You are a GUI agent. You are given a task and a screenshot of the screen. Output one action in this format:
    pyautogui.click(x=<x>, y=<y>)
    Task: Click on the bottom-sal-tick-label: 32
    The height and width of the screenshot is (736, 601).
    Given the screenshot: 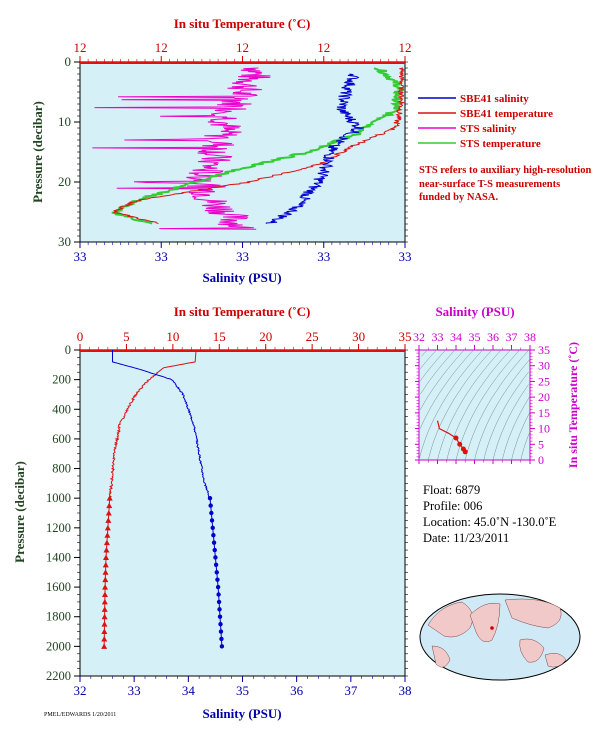 What is the action you would take?
    pyautogui.click(x=80, y=690)
    